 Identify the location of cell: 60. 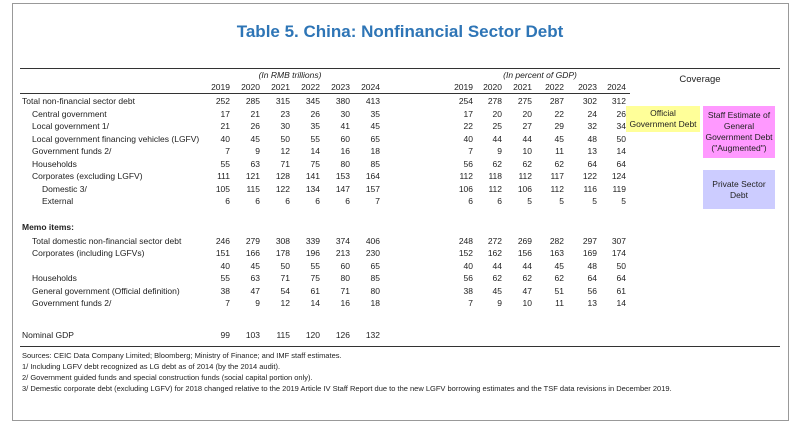
(345, 265).